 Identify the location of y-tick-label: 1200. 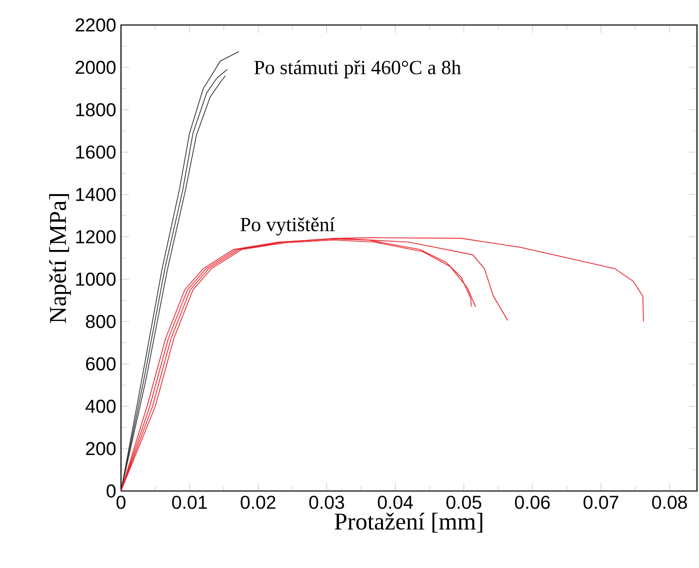
(96, 237).